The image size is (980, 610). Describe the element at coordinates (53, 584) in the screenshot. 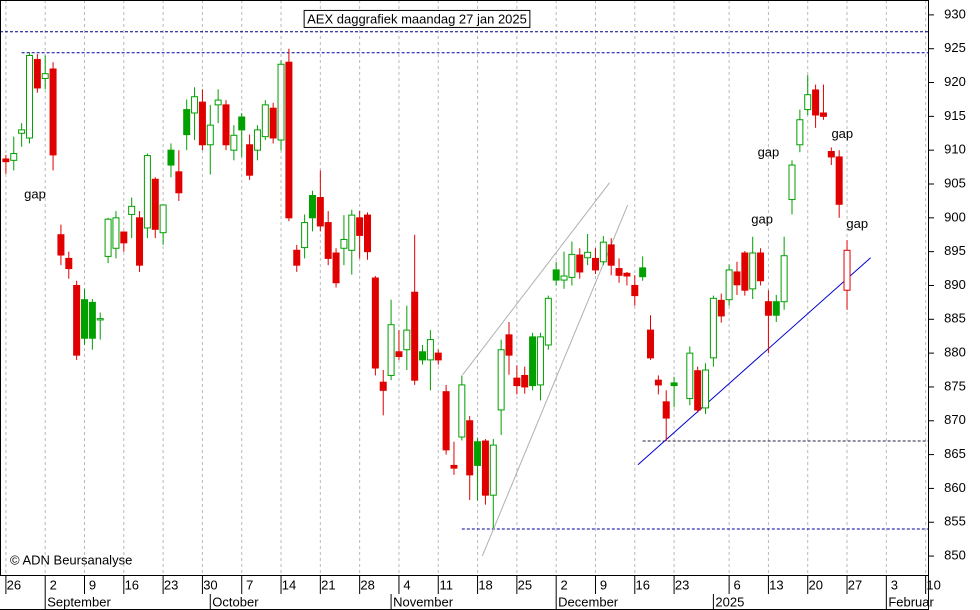

I see `x-tick-label: 2` at that location.